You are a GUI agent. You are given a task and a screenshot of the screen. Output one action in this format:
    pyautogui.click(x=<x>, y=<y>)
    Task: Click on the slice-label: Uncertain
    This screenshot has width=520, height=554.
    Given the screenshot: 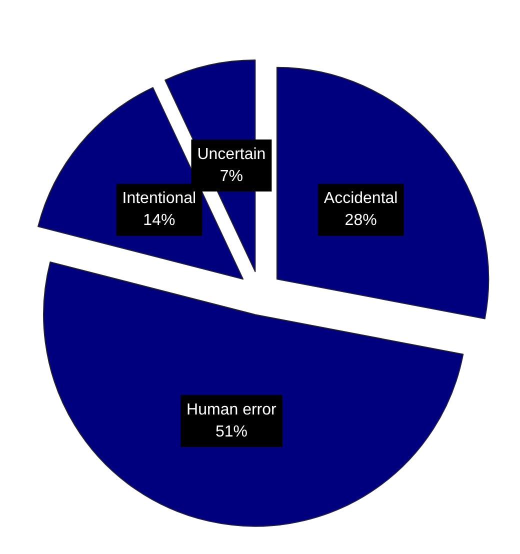 What is the action you would take?
    pyautogui.click(x=231, y=154)
    